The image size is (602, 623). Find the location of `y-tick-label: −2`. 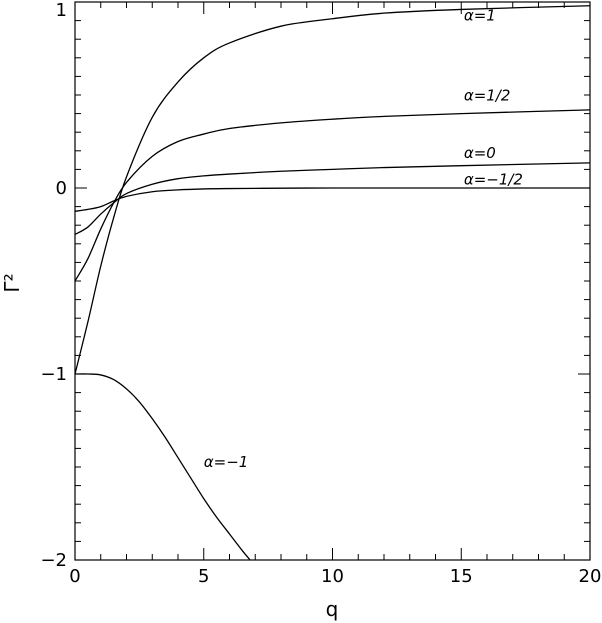

y-tick-label: −2 is located at coordinates (53, 560).